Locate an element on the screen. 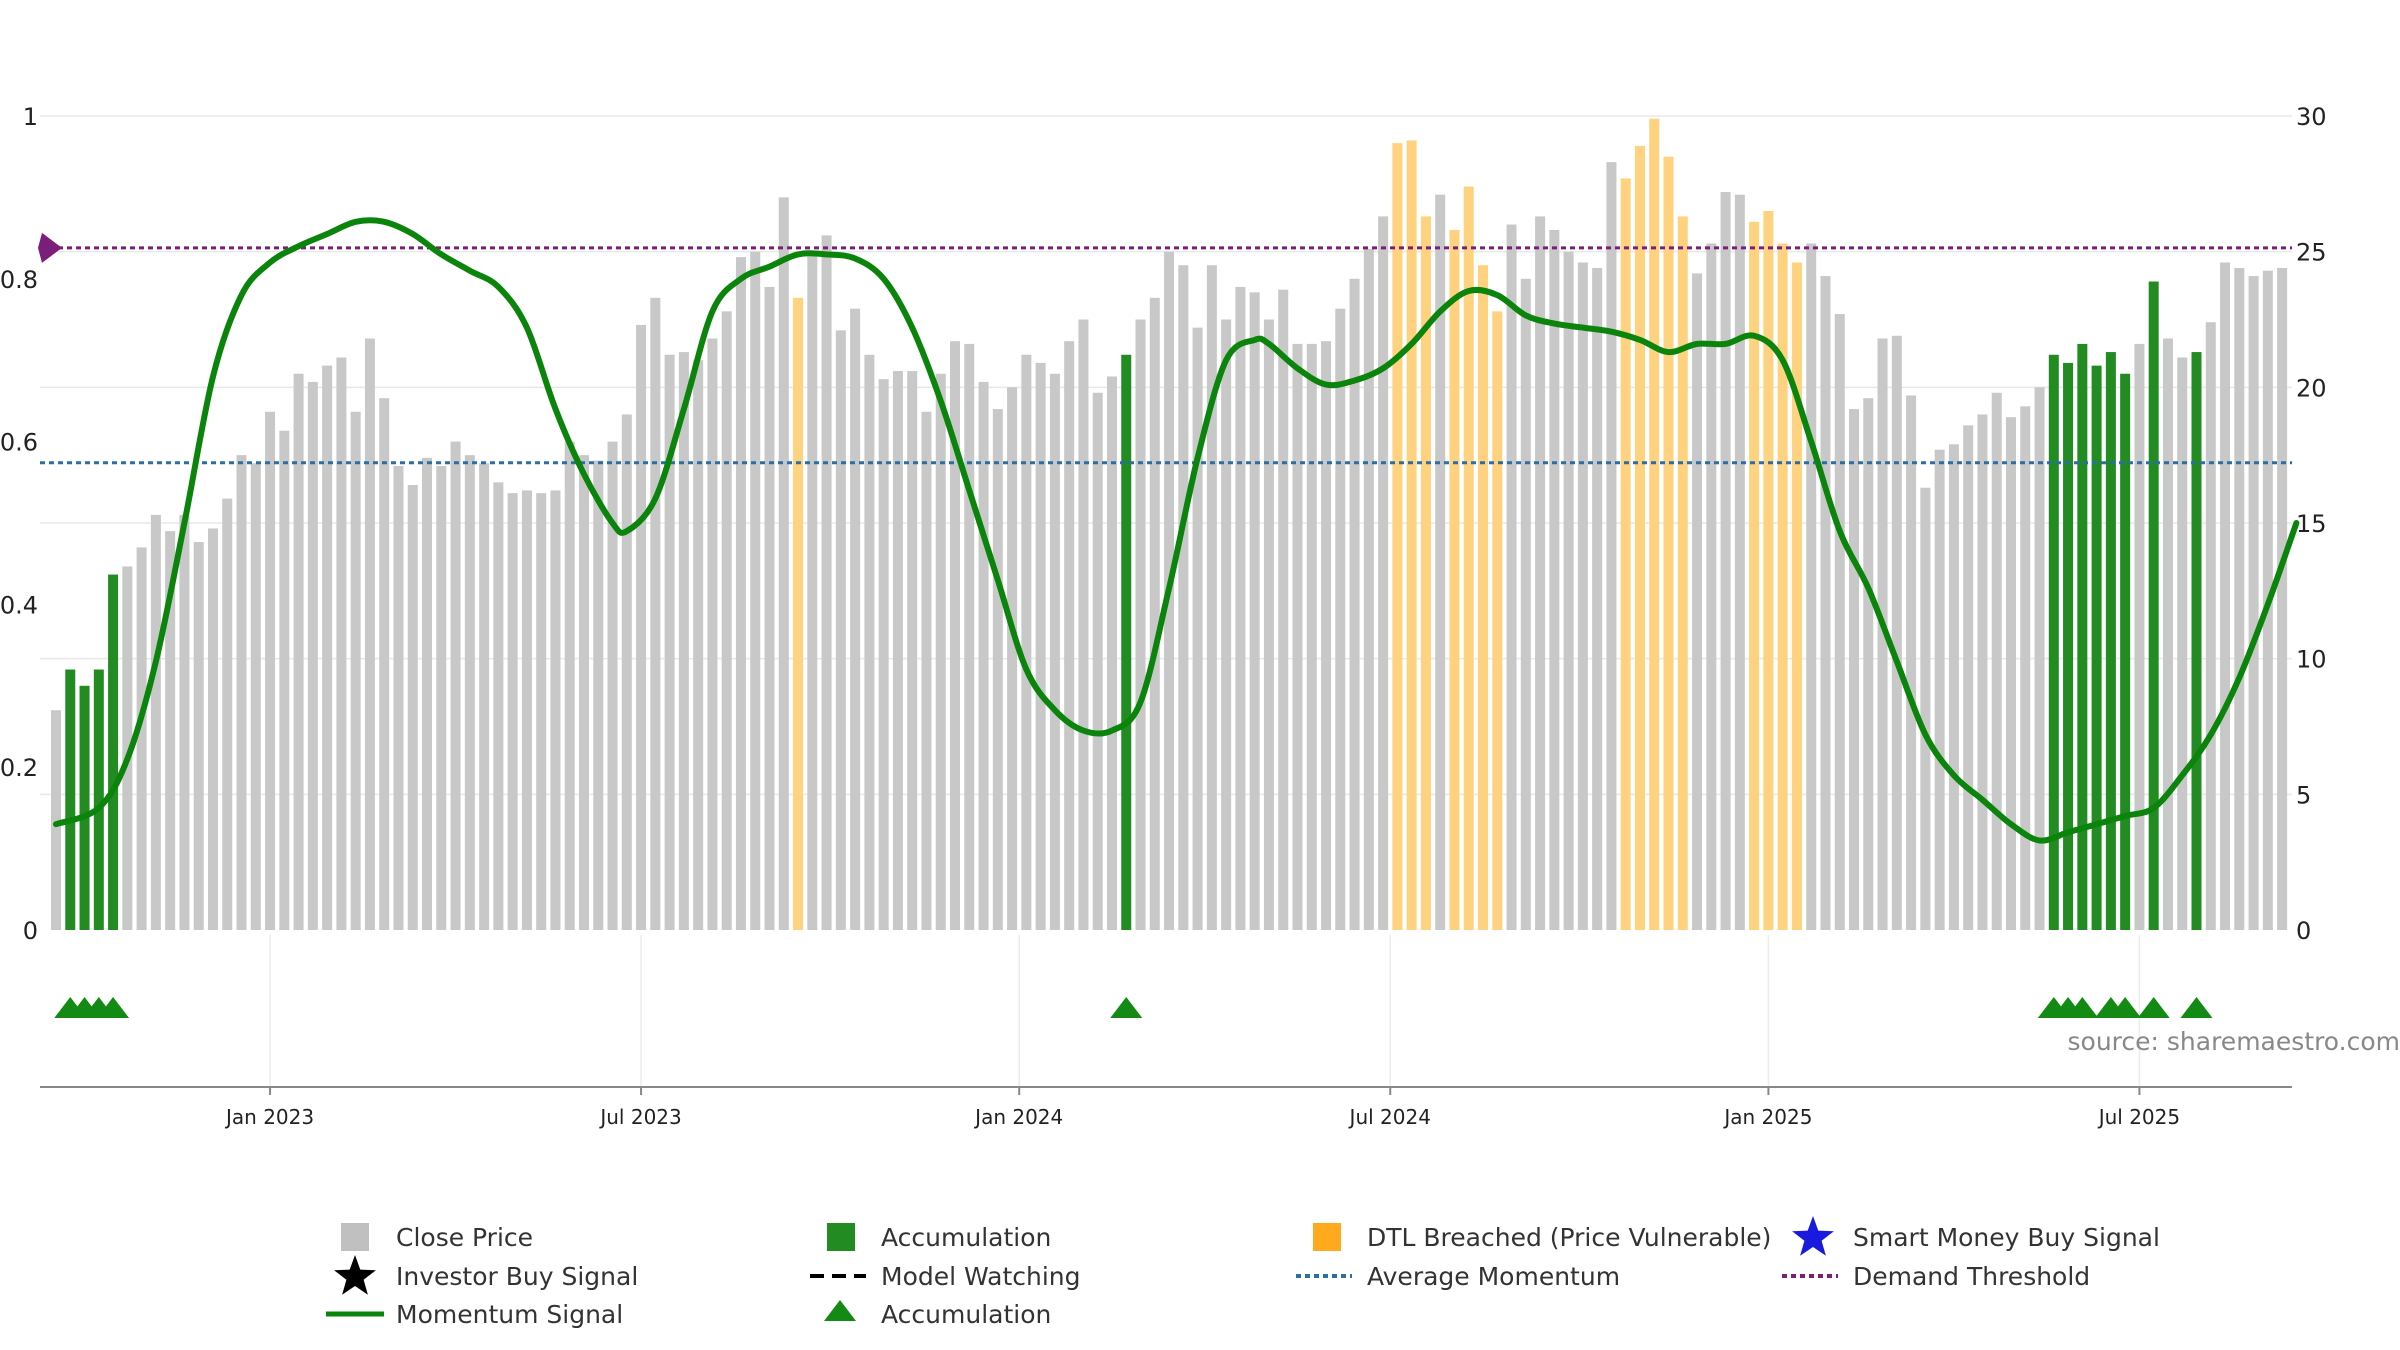  x-tick-label: Jan 2025 is located at coordinates (1767, 1117).